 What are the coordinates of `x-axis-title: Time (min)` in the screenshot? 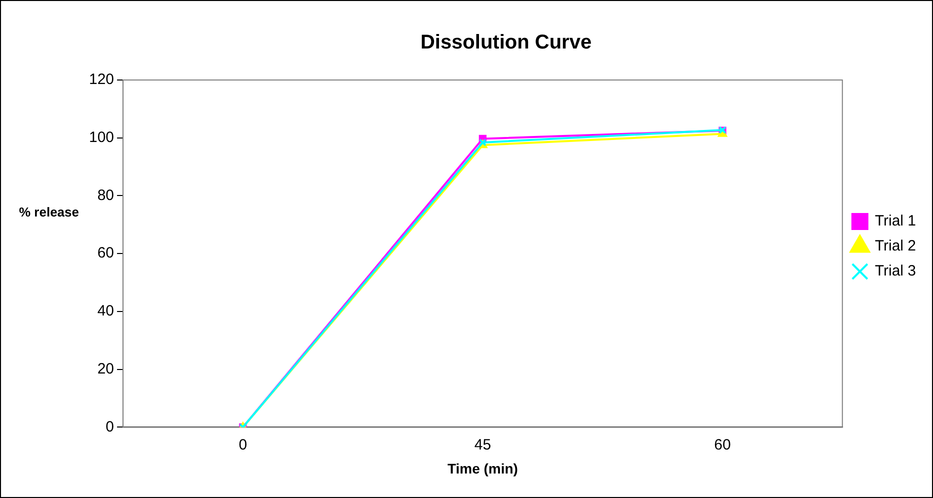 It's located at (482, 468).